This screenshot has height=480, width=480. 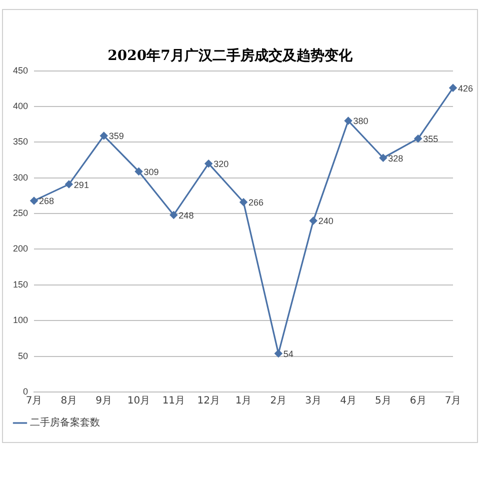 What do you see at coordinates (23, 355) in the screenshot?
I see `y-tick-label: 50` at bounding box center [23, 355].